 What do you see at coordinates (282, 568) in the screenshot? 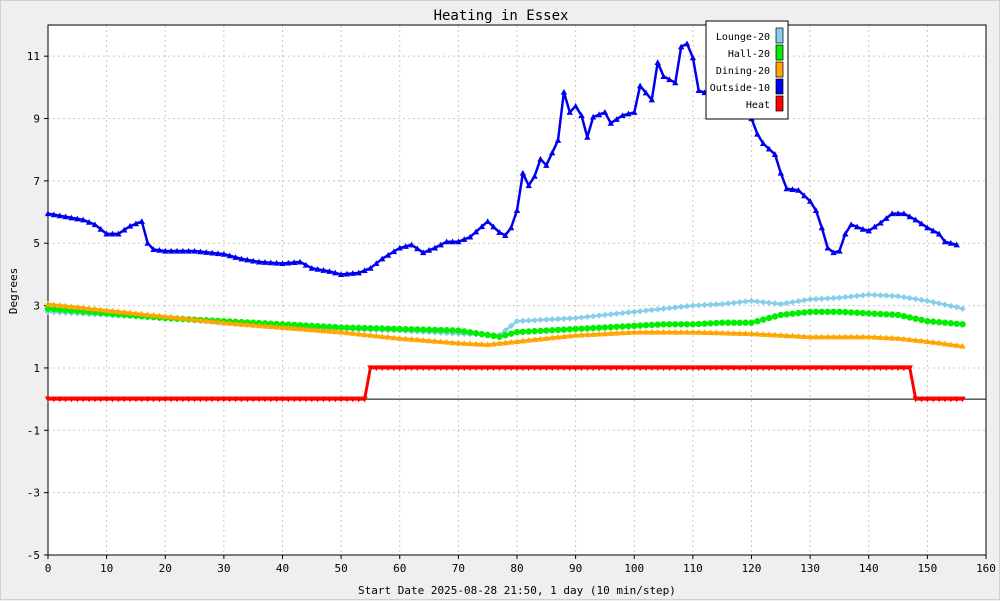
I see `x-tick-label: 40` at bounding box center [282, 568].